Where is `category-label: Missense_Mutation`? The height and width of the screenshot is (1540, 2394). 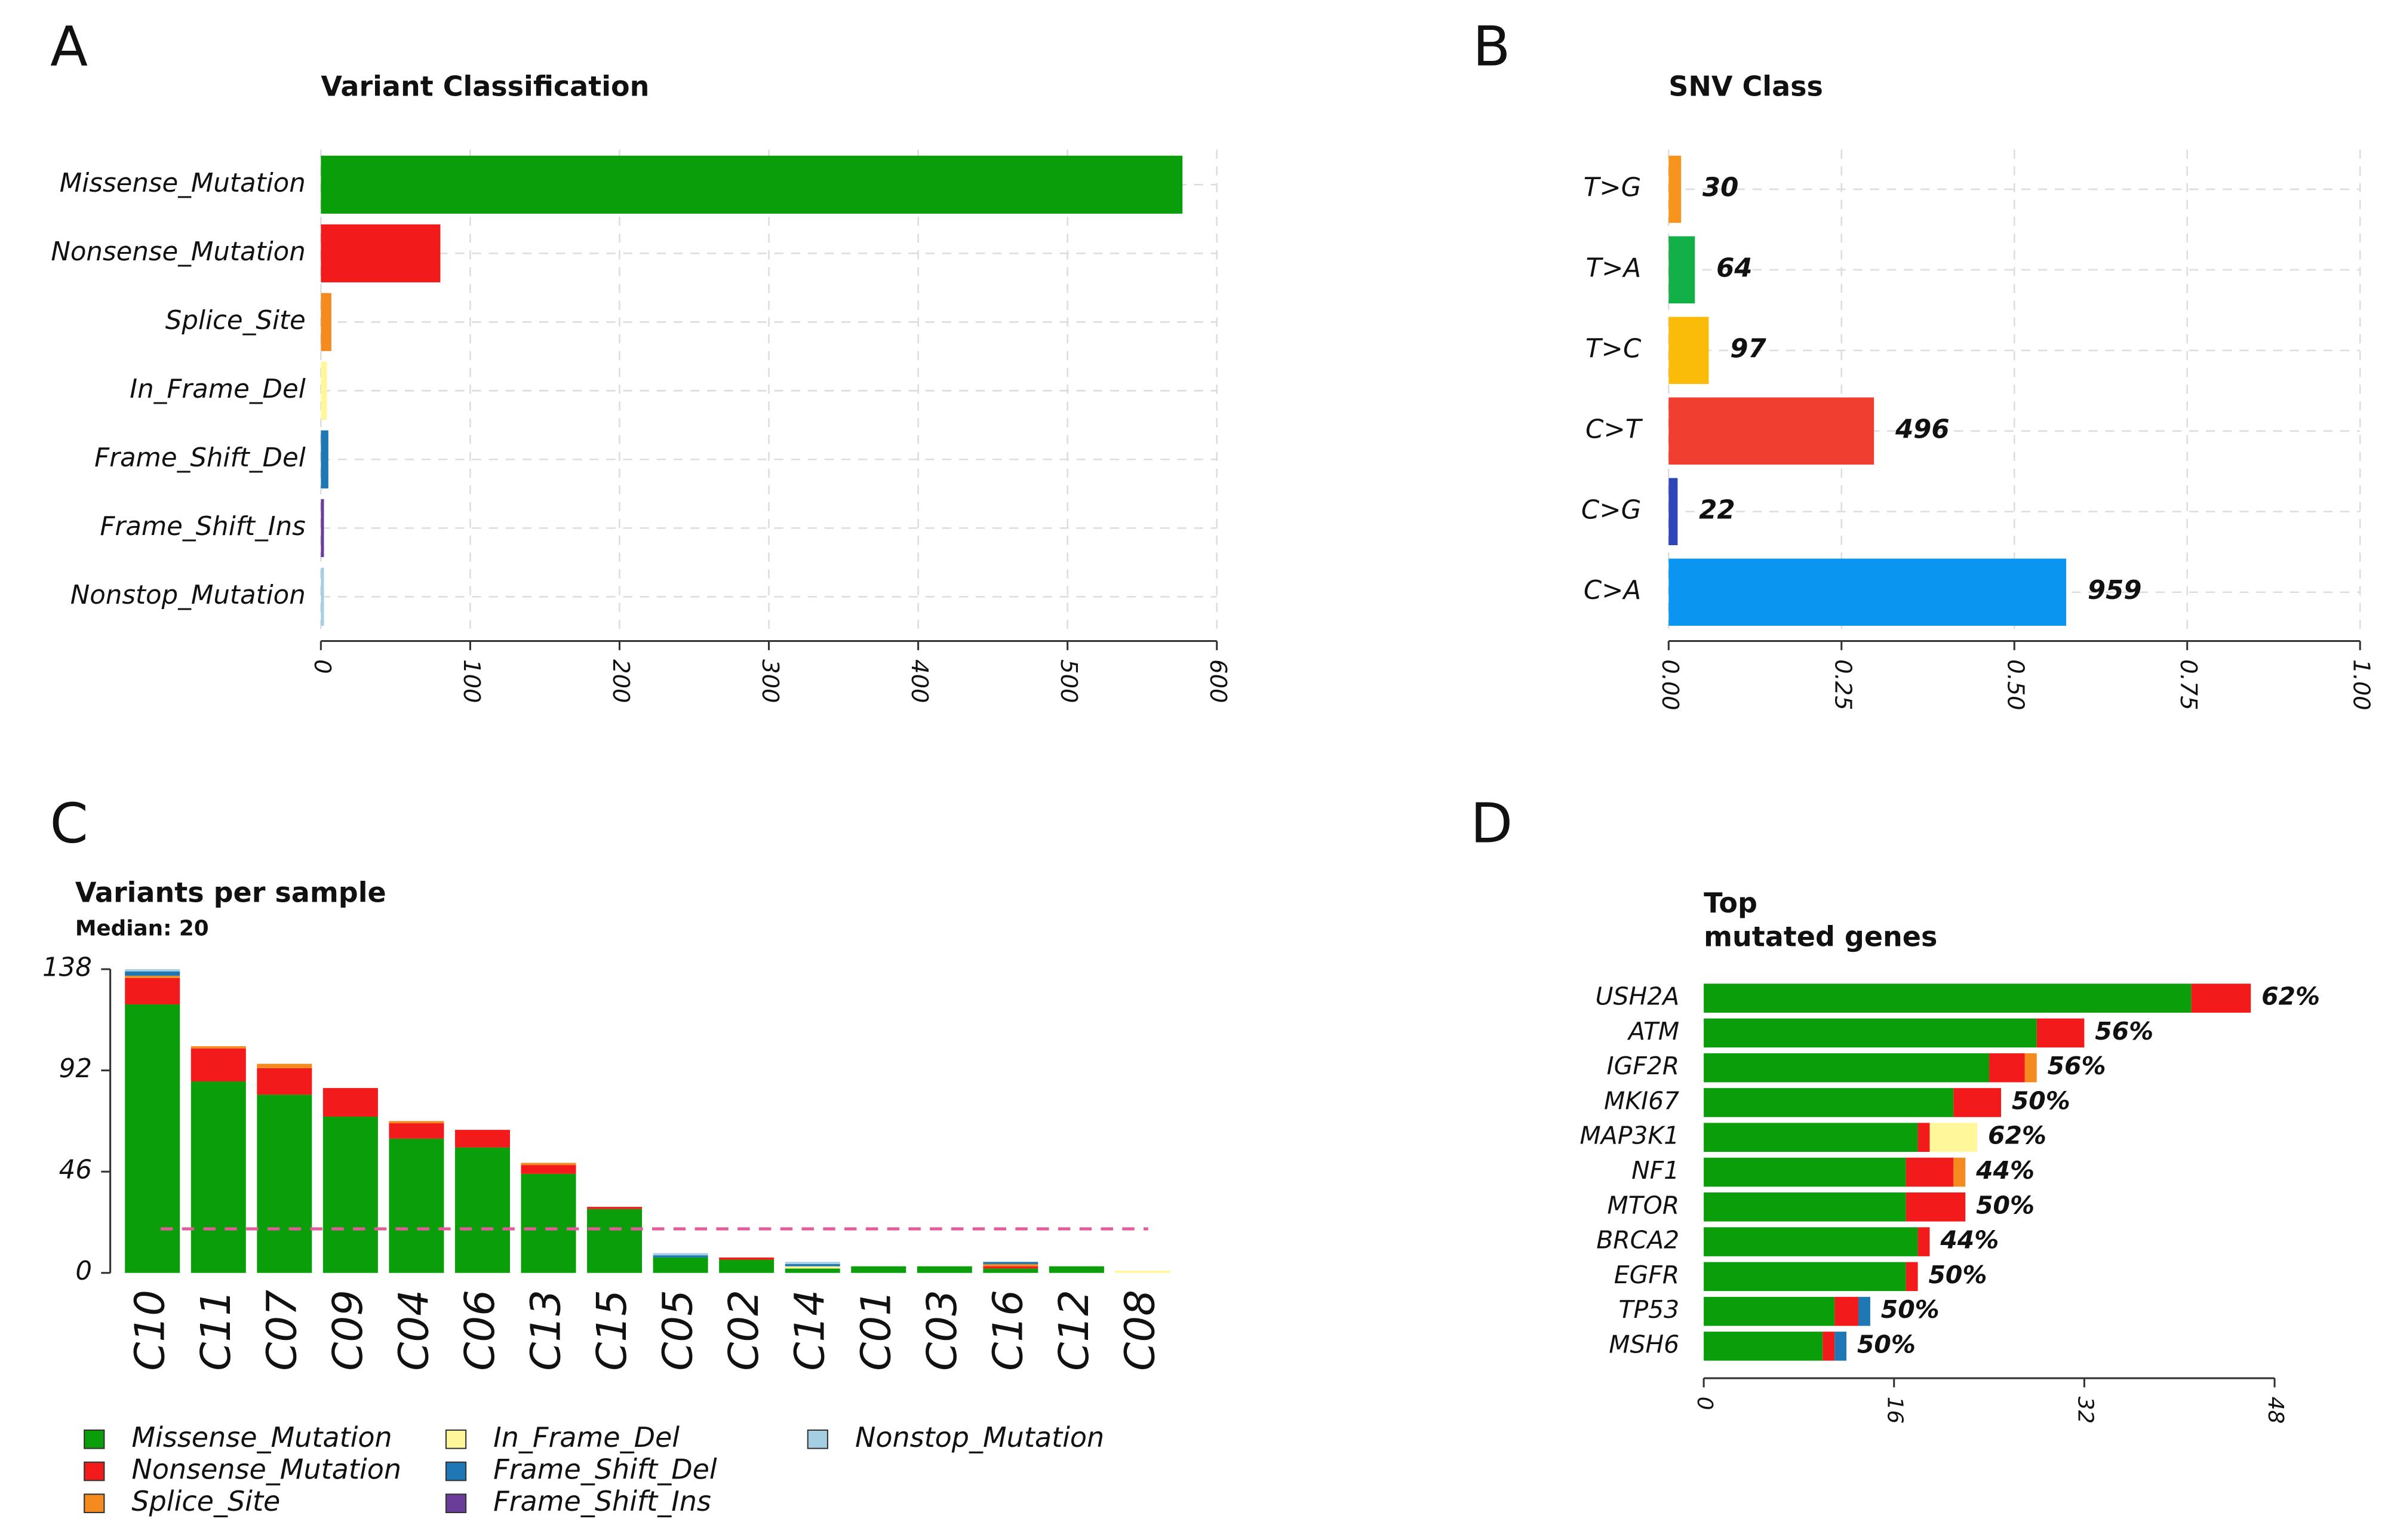
category-label: Missense_Mutation is located at coordinates (183, 183).